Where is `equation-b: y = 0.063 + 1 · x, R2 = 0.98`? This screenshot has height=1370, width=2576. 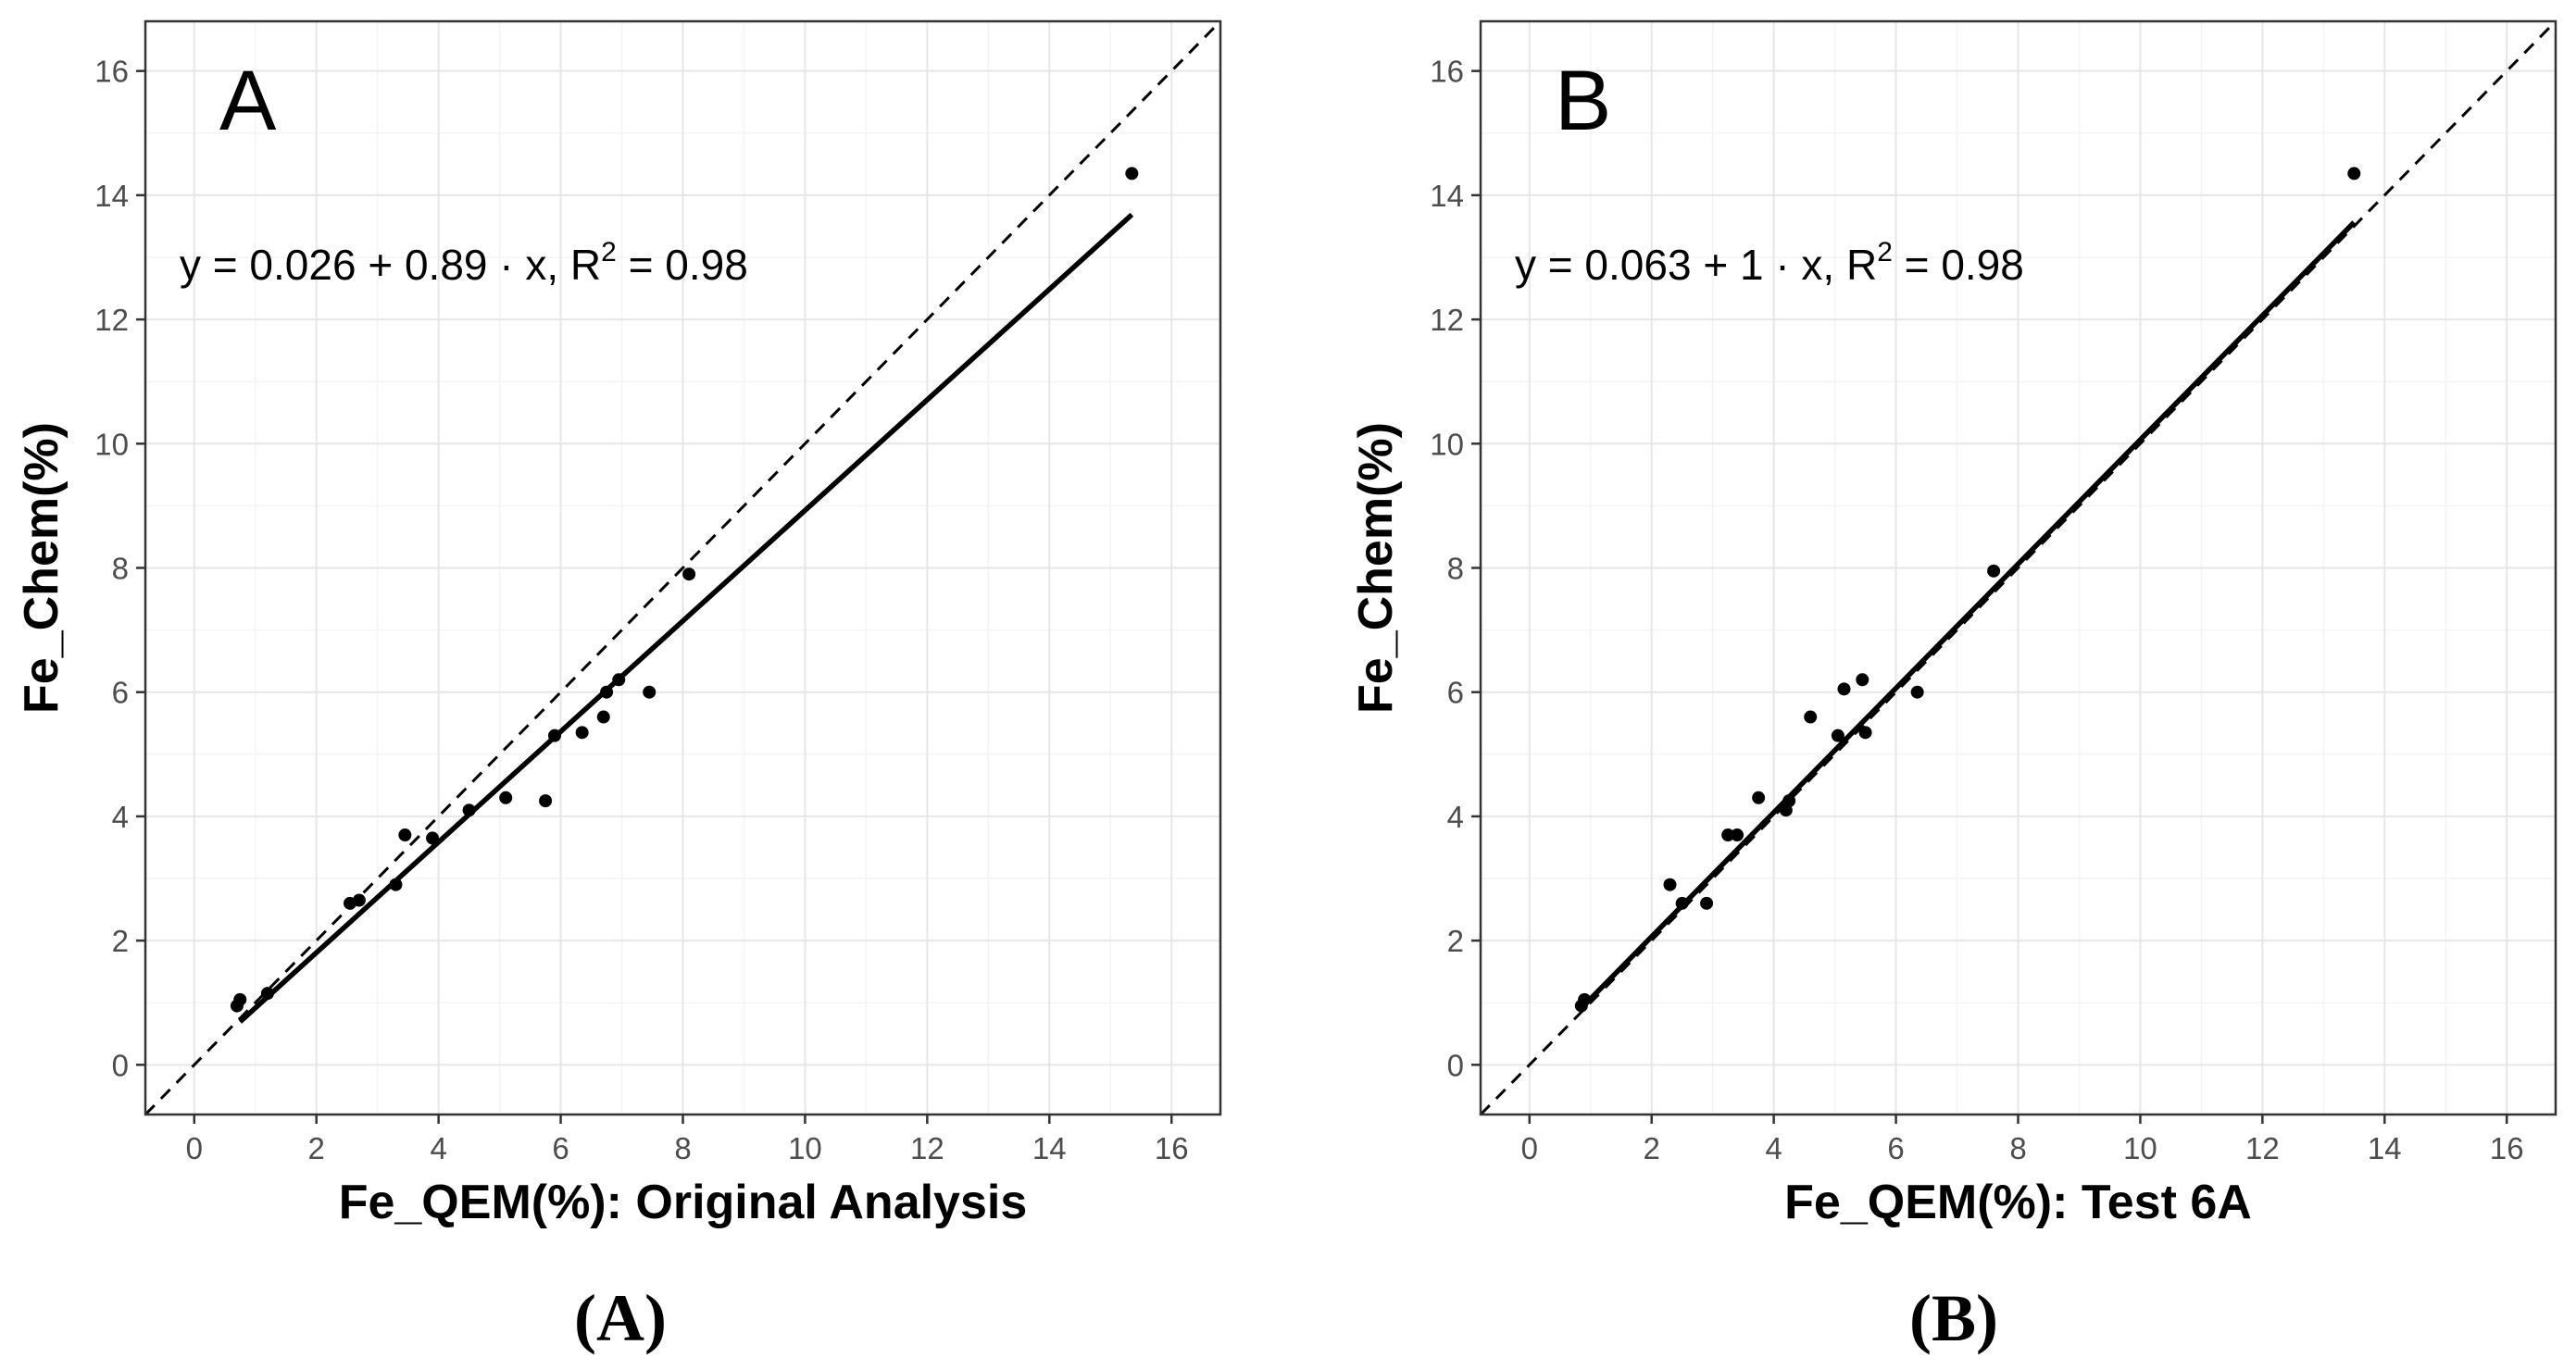
equation-b: y = 0.063 + 1 · x, R2 = 0.98 is located at coordinates (1769, 263).